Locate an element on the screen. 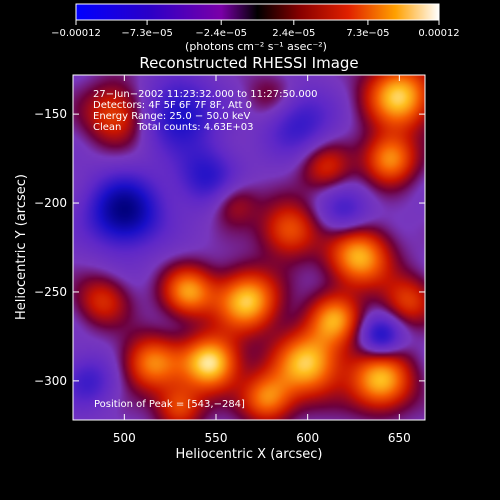 The height and width of the screenshot is (500, 500). x-axis-label: Heliocentric X (arcsec) is located at coordinates (249, 454).